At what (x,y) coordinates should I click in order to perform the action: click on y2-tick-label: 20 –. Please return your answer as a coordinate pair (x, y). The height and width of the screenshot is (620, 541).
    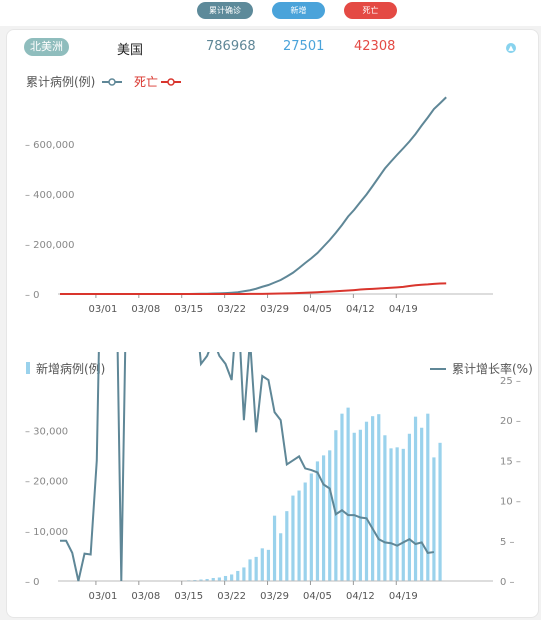
    Looking at the image, I should click on (510, 421).